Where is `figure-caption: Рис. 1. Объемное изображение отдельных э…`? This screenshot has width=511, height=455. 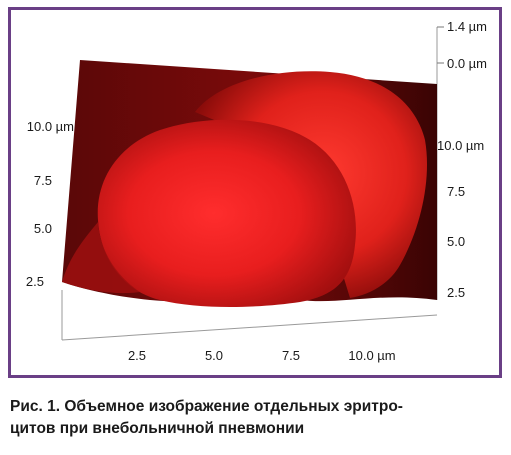
figure-caption: Рис. 1. Объемное изображение отдельных э… is located at coordinates (257, 418).